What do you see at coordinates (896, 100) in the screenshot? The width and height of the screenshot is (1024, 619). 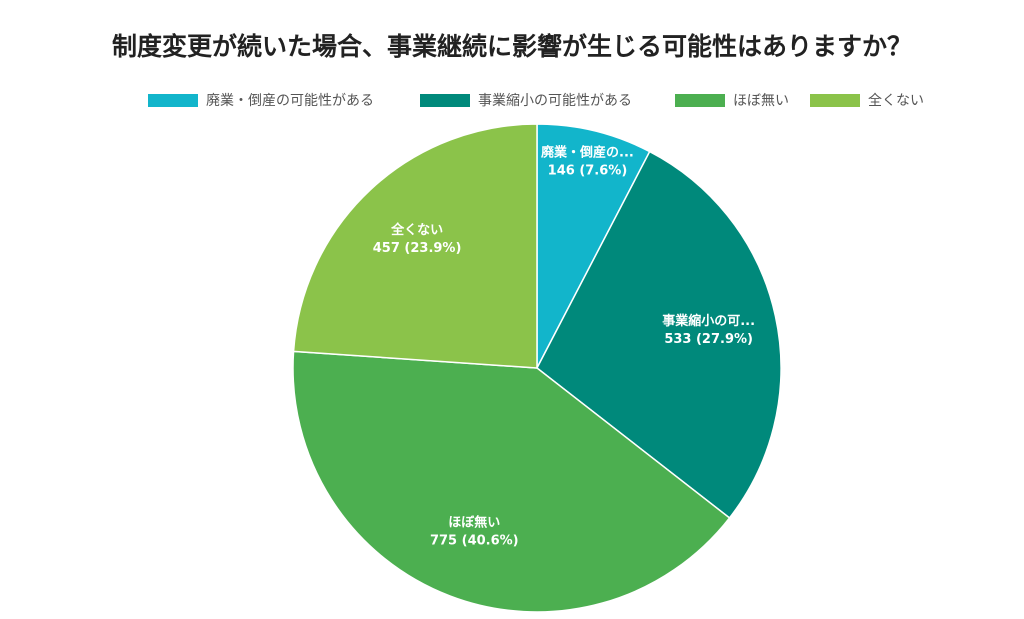 I see `legend-label: 全くない` at bounding box center [896, 100].